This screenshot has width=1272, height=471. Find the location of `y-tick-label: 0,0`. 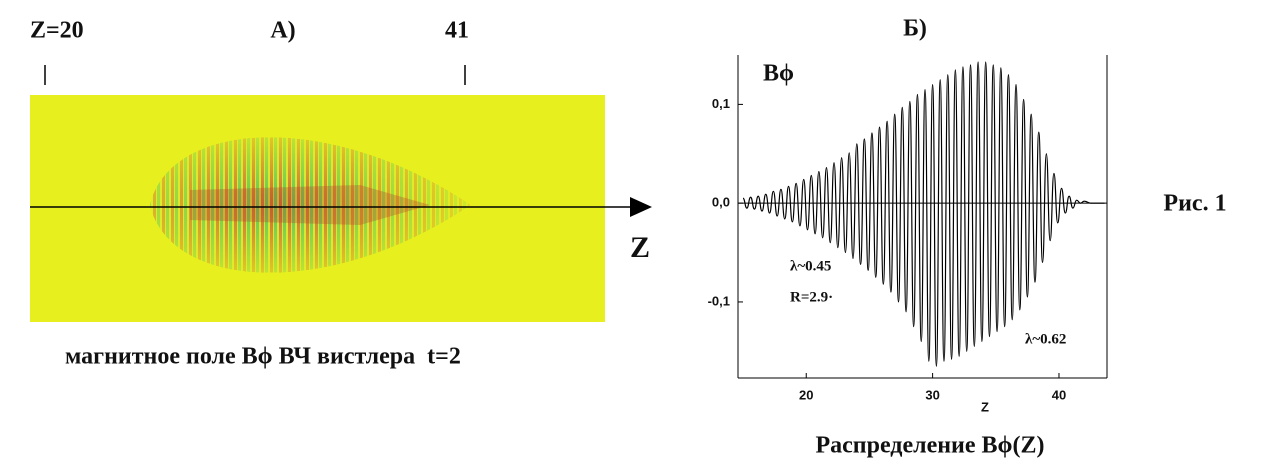

y-tick-label: 0,0 is located at coordinates (721, 202).